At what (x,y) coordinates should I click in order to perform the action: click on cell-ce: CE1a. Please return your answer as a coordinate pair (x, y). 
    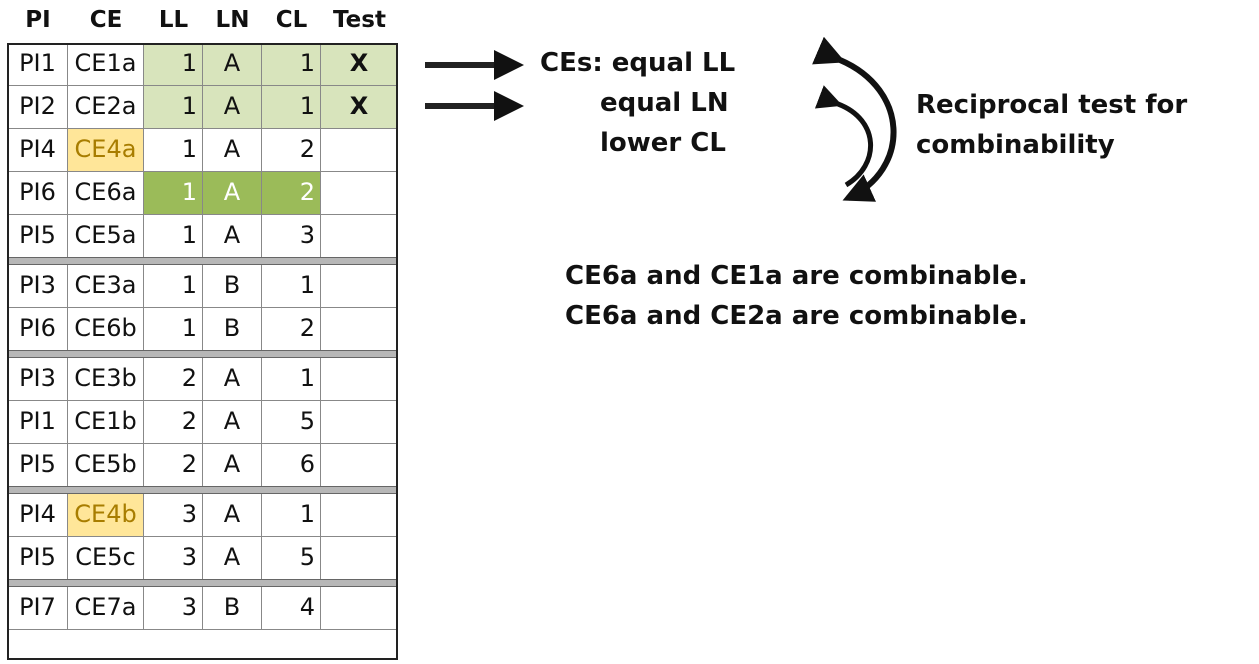
    Looking at the image, I should click on (106, 64).